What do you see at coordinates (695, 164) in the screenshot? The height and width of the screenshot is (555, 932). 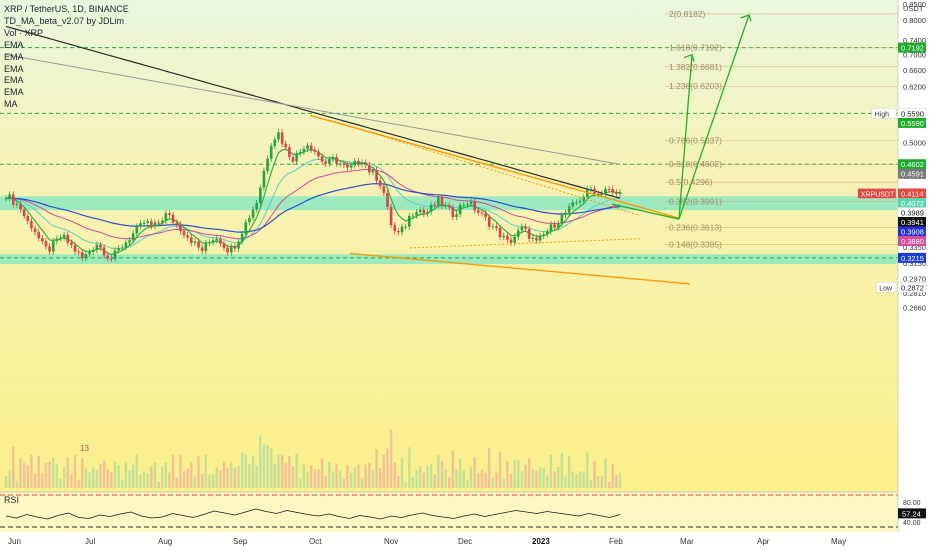 I see `fib-level-label: 0.618(0.4602)` at bounding box center [695, 164].